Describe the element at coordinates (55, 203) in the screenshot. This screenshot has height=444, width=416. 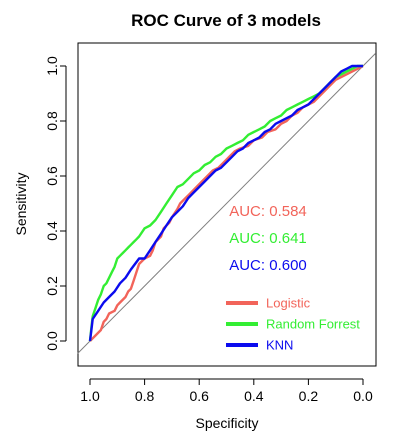
I see `y-axis: 0.0 0.2 0.4 0.6 0.8 1.0` at that location.